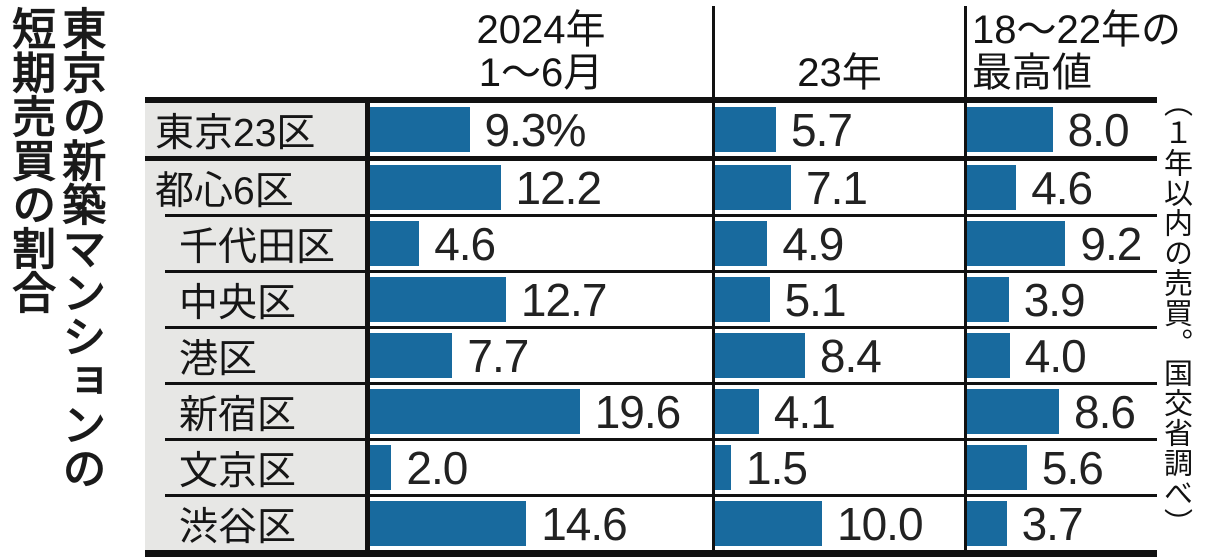 This screenshot has height=560, width=1220. I want to click on bar-value: 7.1, so click(837, 187).